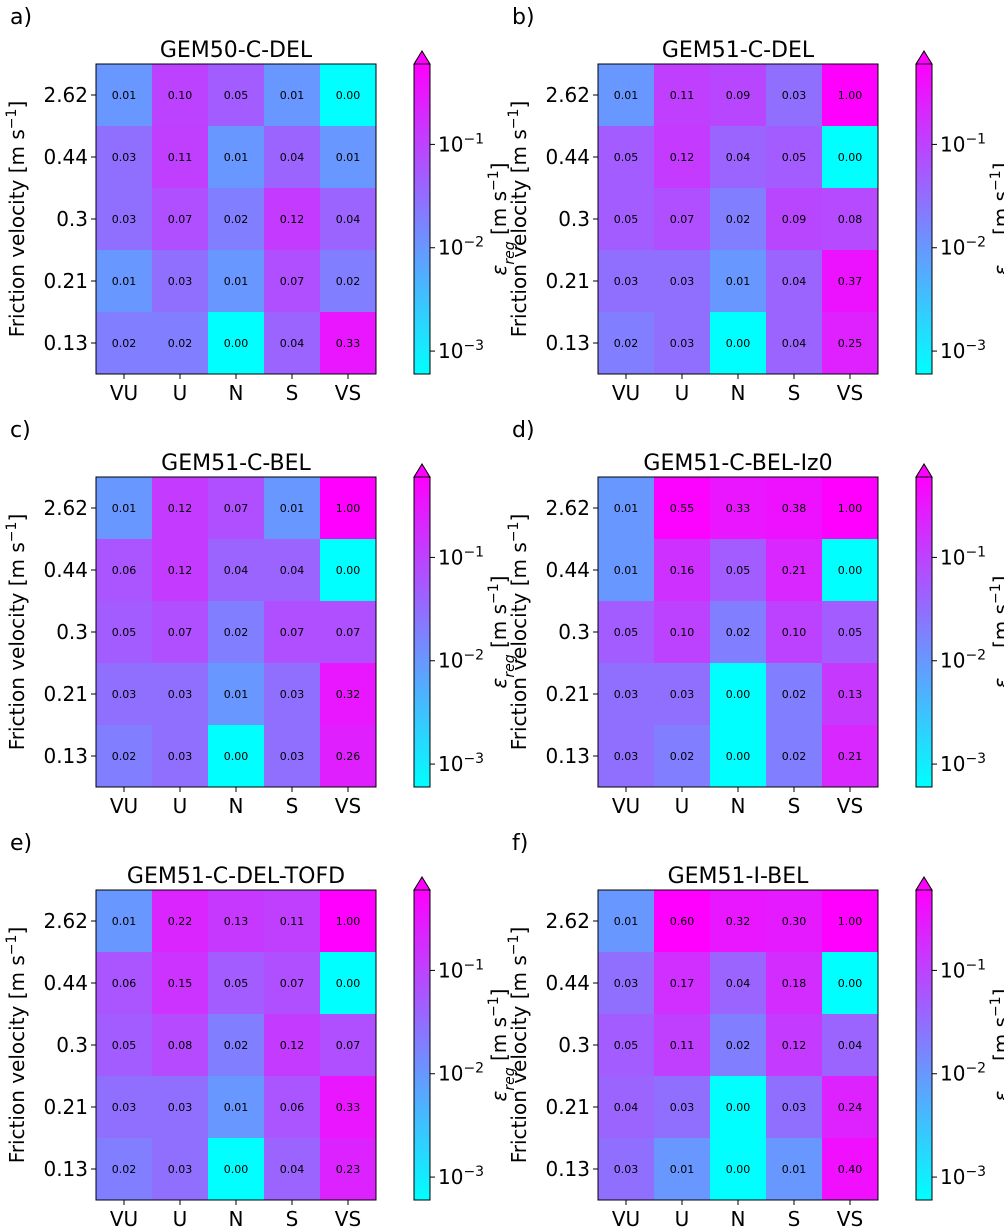 This screenshot has width=1004, height=1230. What do you see at coordinates (292, 393) in the screenshot?
I see `x-tick-label: S` at bounding box center [292, 393].